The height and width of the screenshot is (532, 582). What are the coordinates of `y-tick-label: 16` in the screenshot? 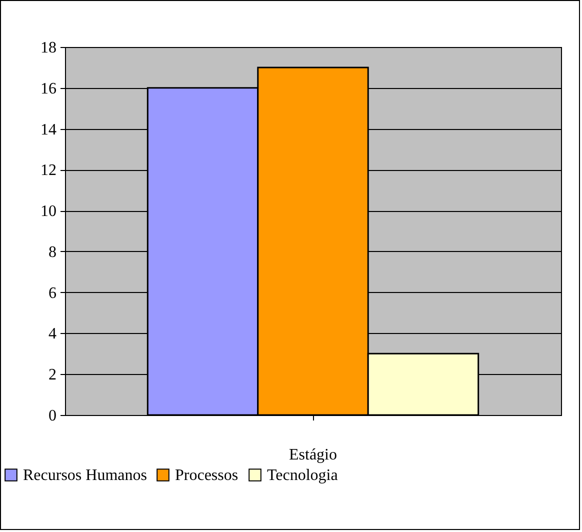 It's located at (48, 89).